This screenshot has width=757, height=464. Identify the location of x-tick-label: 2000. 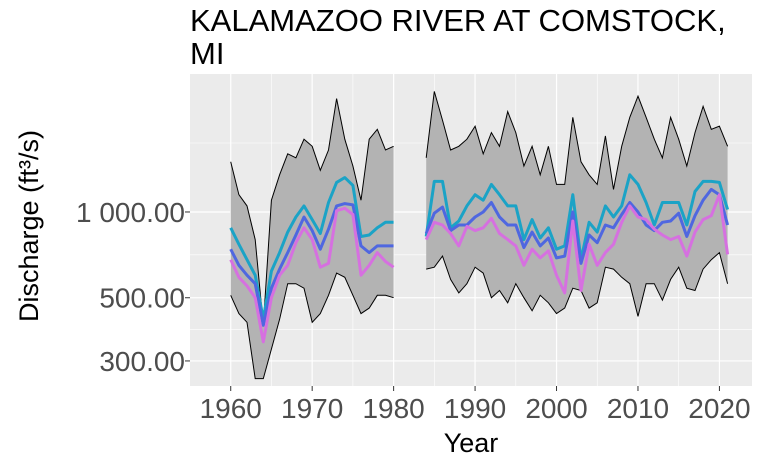
(556, 408).